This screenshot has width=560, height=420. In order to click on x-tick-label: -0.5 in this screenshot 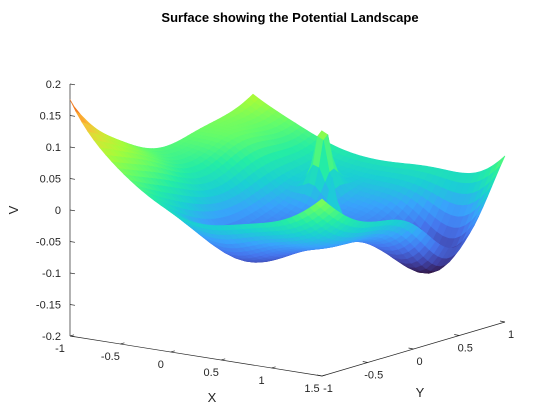, I will do `click(110, 357)`.